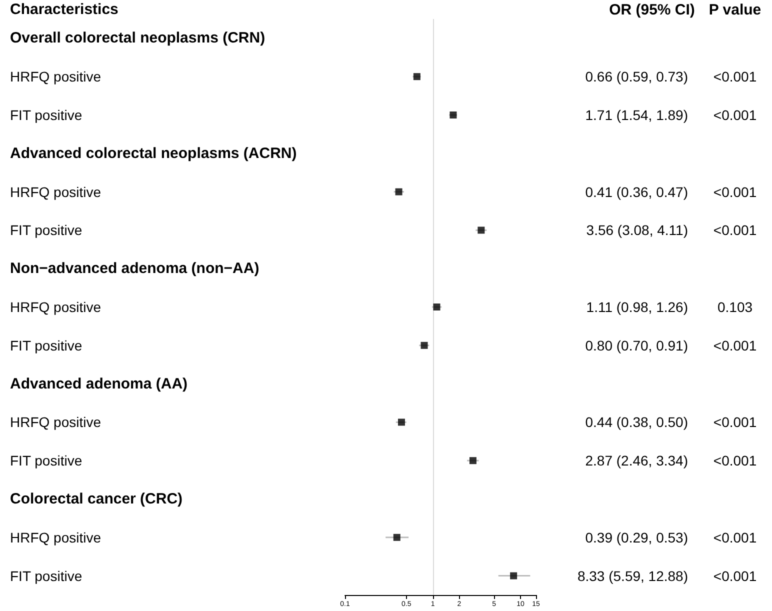 This screenshot has height=611, width=772. What do you see at coordinates (64, 9) in the screenshot?
I see `y-axis-title: Characteristics` at bounding box center [64, 9].